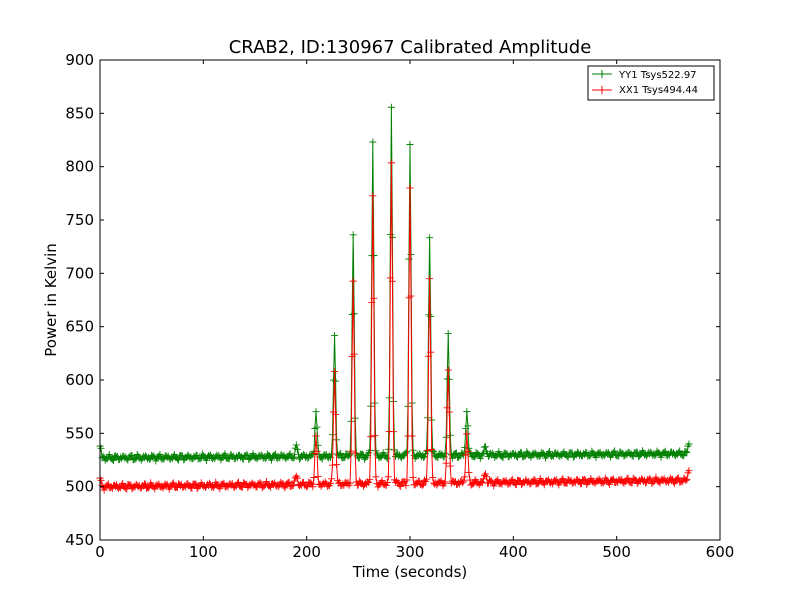 Image resolution: width=800 pixels, height=600 pixels. Describe the element at coordinates (645, 90) in the screenshot. I see `legend-entry-xx1: XX1 Tsys494.44` at that location.